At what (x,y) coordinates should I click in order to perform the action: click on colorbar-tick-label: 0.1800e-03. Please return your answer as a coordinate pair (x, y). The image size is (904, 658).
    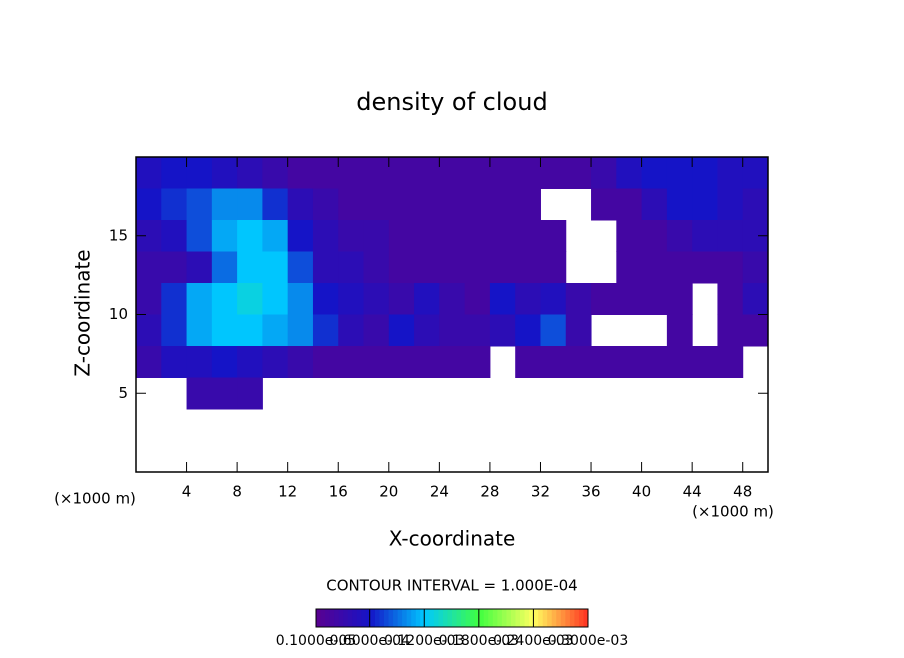
    Looking at the image, I should click on (479, 641).